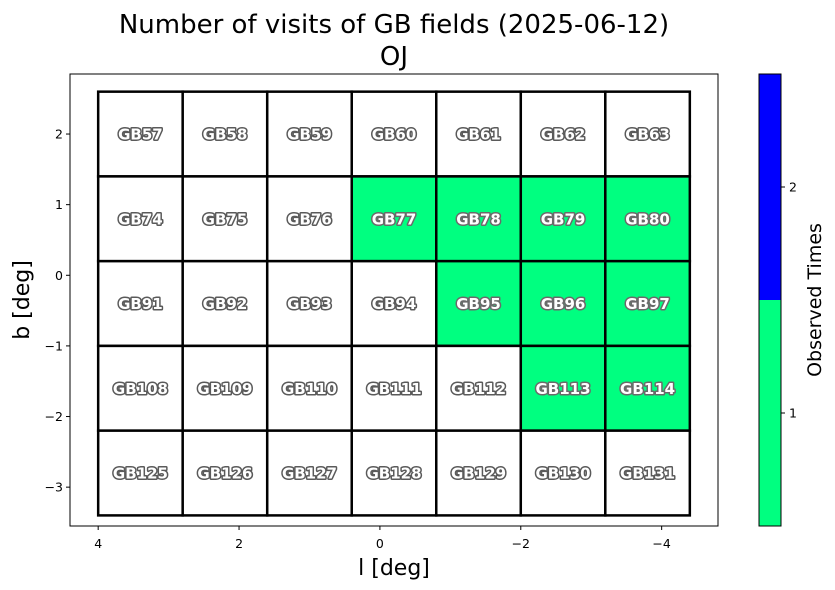 The width and height of the screenshot is (835, 590). What do you see at coordinates (98, 543) in the screenshot?
I see `x-tick-label: 4` at bounding box center [98, 543].